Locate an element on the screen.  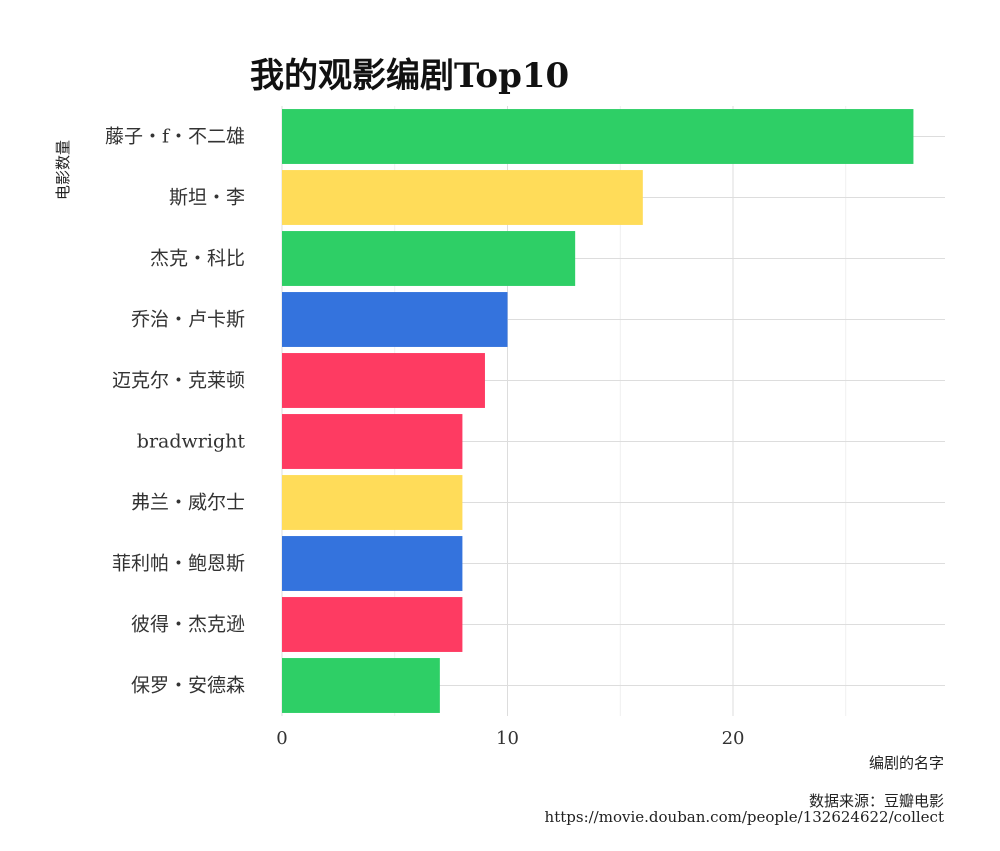
category-label: 彼得・杰克逊 is located at coordinates (188, 625).